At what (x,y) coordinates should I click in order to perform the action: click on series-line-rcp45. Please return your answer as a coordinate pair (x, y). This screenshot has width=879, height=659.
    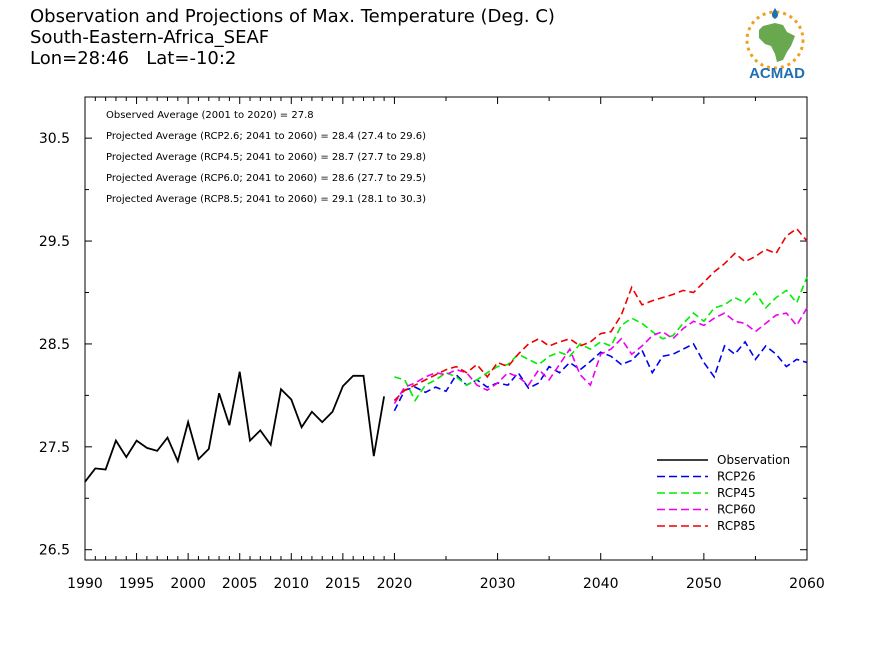
    Looking at the image, I should click on (601, 339).